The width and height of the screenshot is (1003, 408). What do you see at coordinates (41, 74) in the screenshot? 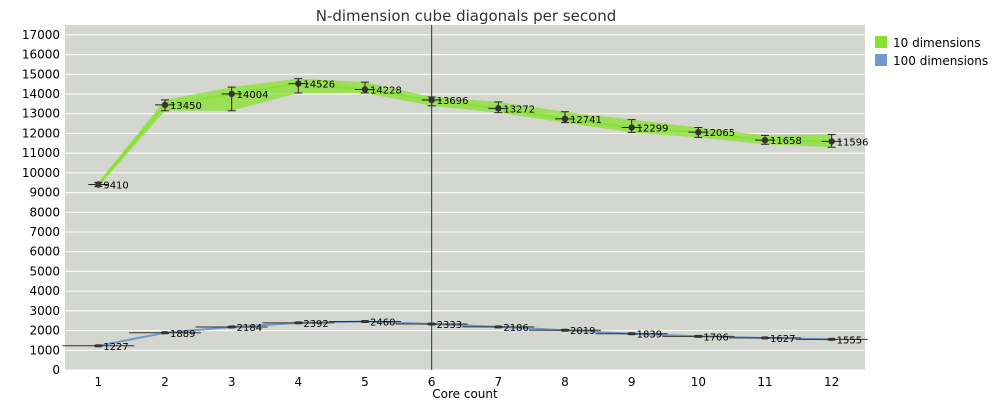
I see `y-tick-label: 15000` at bounding box center [41, 74].